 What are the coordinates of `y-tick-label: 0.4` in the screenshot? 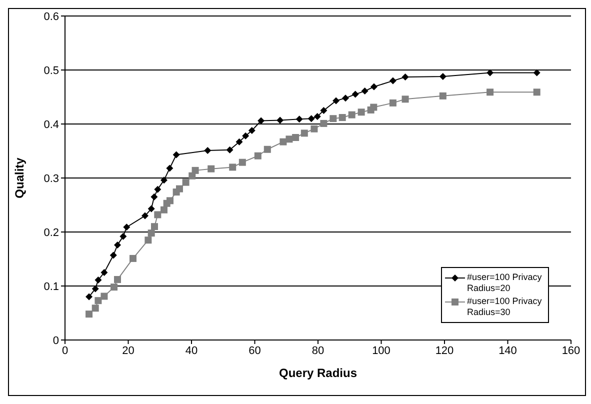 It's located at (51, 124).